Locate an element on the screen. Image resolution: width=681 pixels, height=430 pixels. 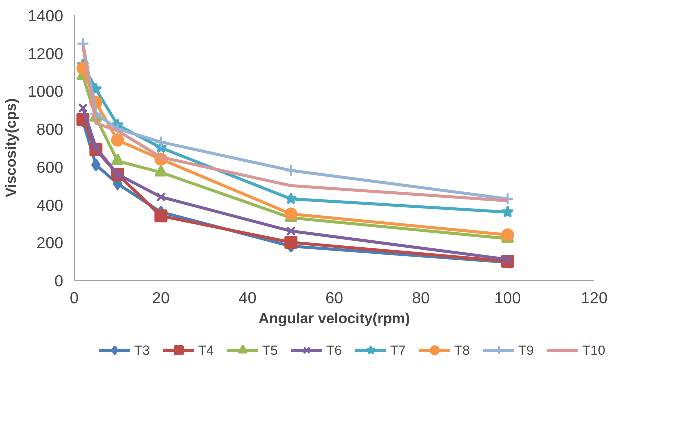
y-tick-label: 800 is located at coordinates (50, 131).